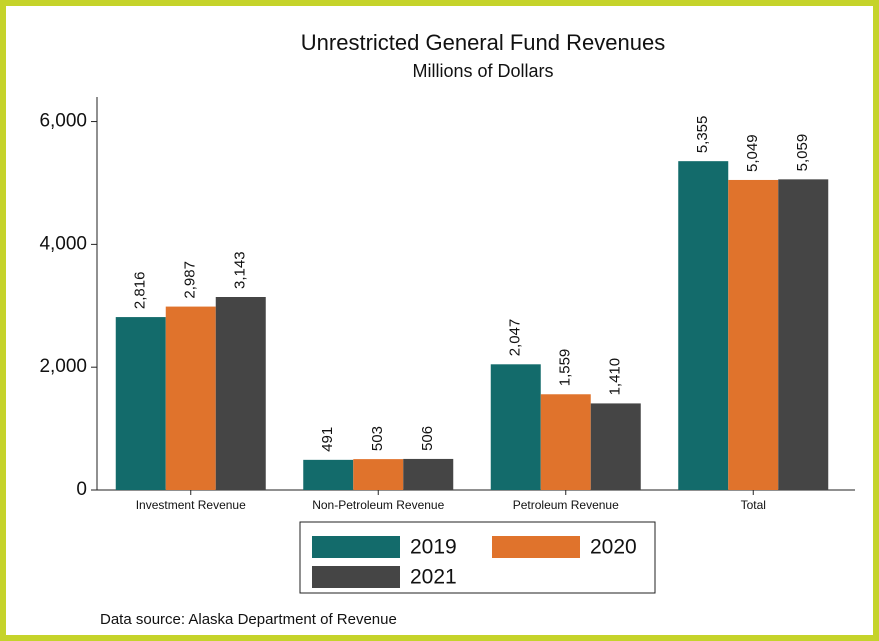  Describe the element at coordinates (613, 547) in the screenshot. I see `legend-label: 2020` at that location.